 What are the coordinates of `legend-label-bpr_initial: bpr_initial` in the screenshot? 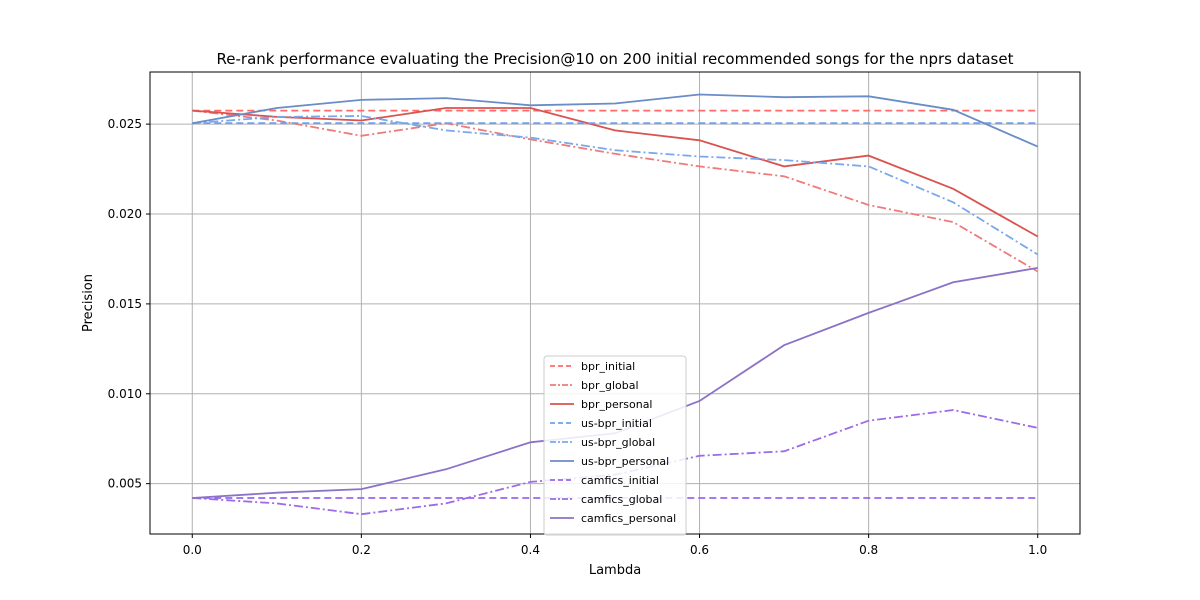 It's located at (608, 366).